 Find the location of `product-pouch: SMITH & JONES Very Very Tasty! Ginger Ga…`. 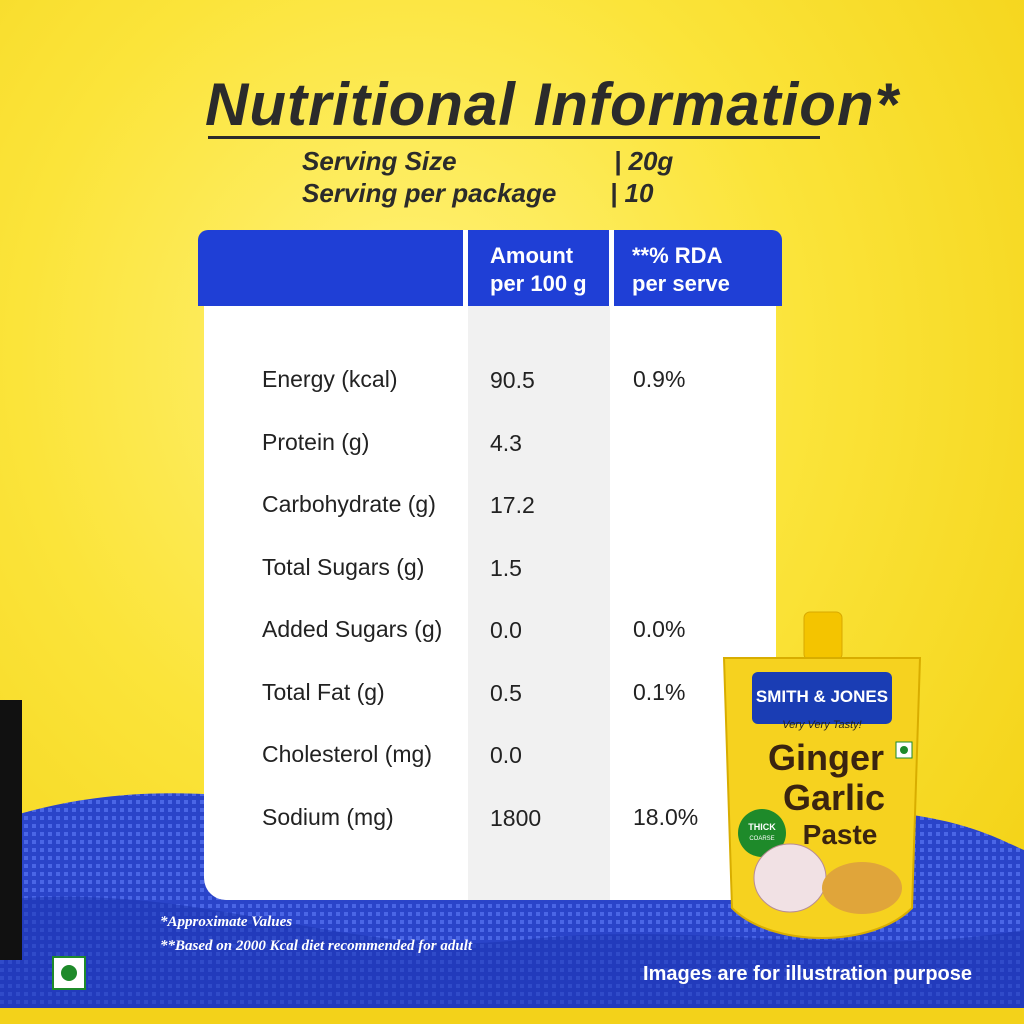

product-pouch: SMITH & JONES Very Very Tasty! Ginger Ga… is located at coordinates (822, 775).